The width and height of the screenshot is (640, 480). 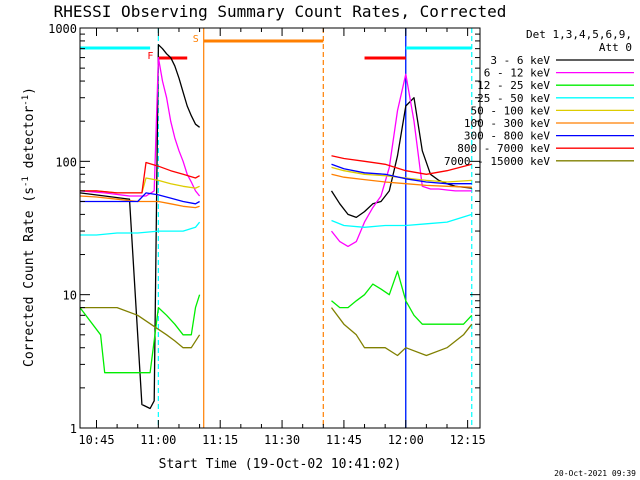 I want to click on x-tick-label: 10:45, so click(x=96, y=440).